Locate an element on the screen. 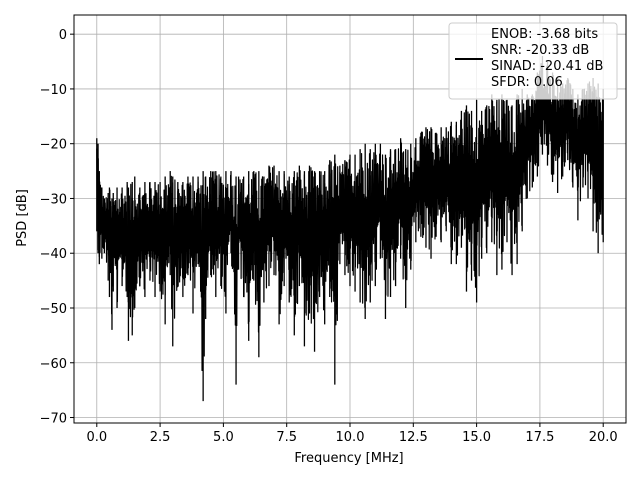  x-tick-label: 15.0 is located at coordinates (476, 437).